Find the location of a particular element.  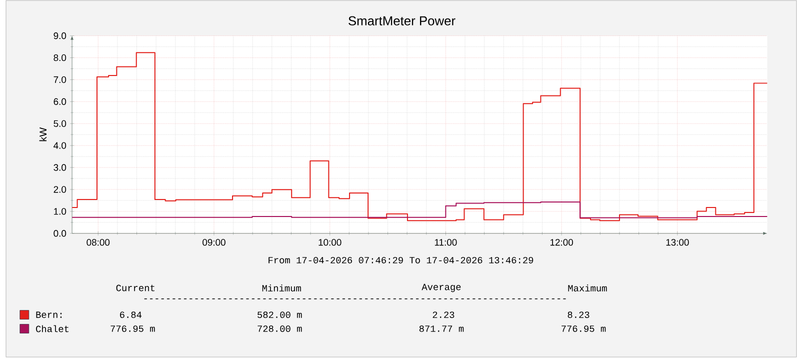

x-tick-label: 08:00 is located at coordinates (98, 242).